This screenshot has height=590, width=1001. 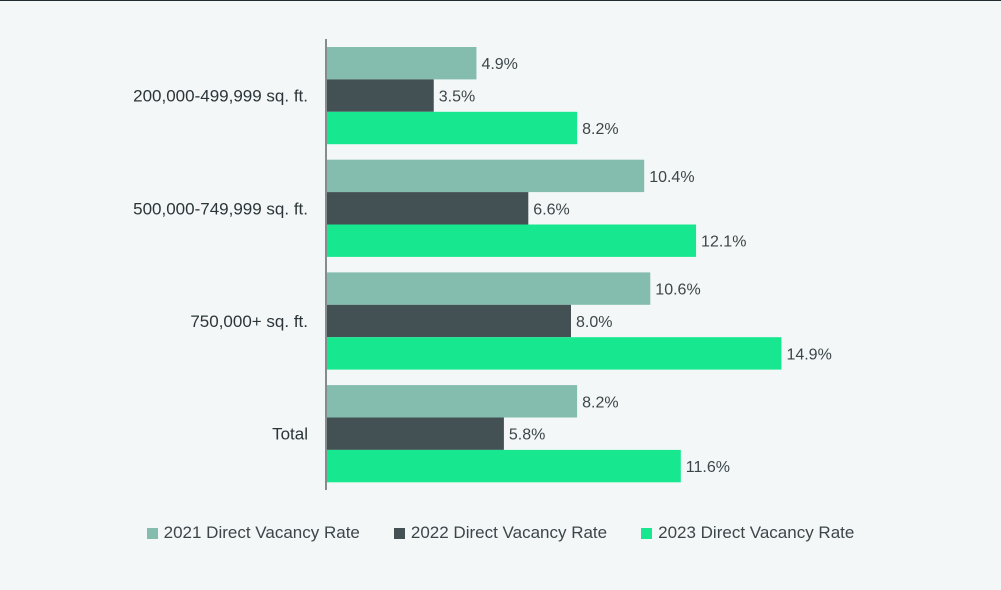 What do you see at coordinates (677, 290) in the screenshot?
I see `data-label: 10.6%` at bounding box center [677, 290].